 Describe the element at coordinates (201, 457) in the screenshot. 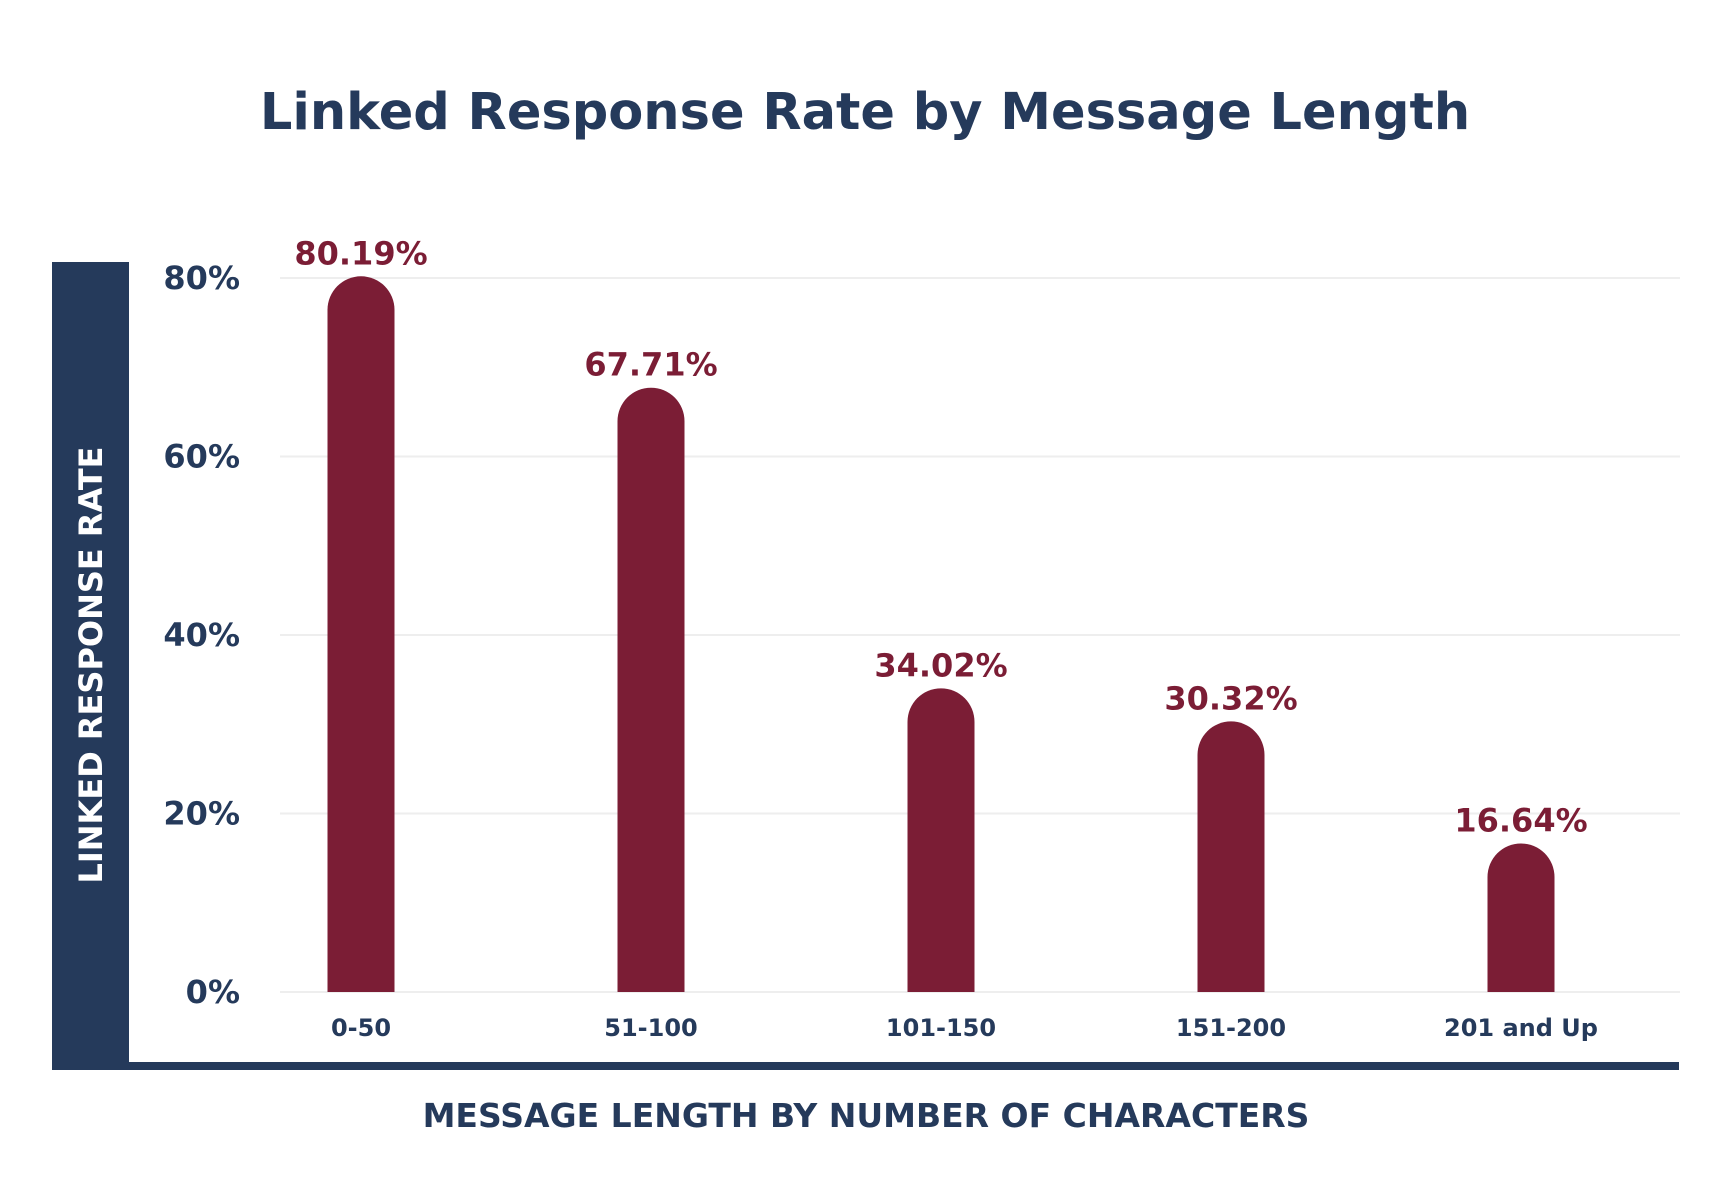

I see `y-tick-label: 60%` at that location.